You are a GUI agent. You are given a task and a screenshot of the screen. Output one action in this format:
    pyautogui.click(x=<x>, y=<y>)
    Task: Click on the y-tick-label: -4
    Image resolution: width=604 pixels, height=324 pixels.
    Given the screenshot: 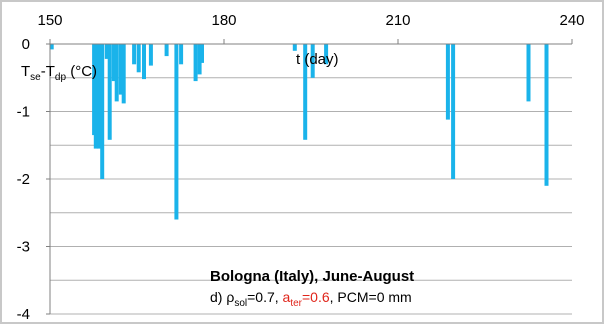 What is the action you would take?
    pyautogui.click(x=23, y=314)
    